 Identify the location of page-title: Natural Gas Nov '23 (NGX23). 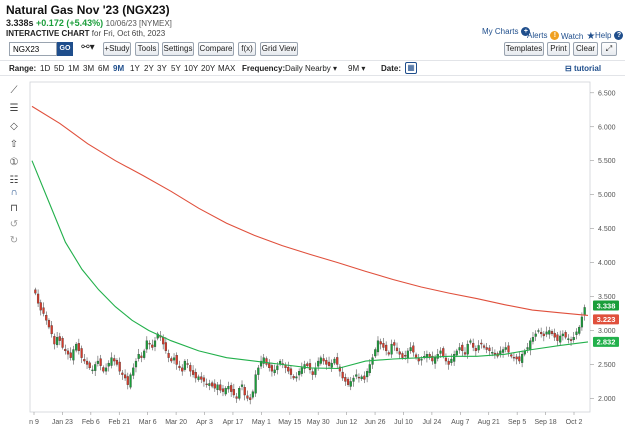
(88, 10).